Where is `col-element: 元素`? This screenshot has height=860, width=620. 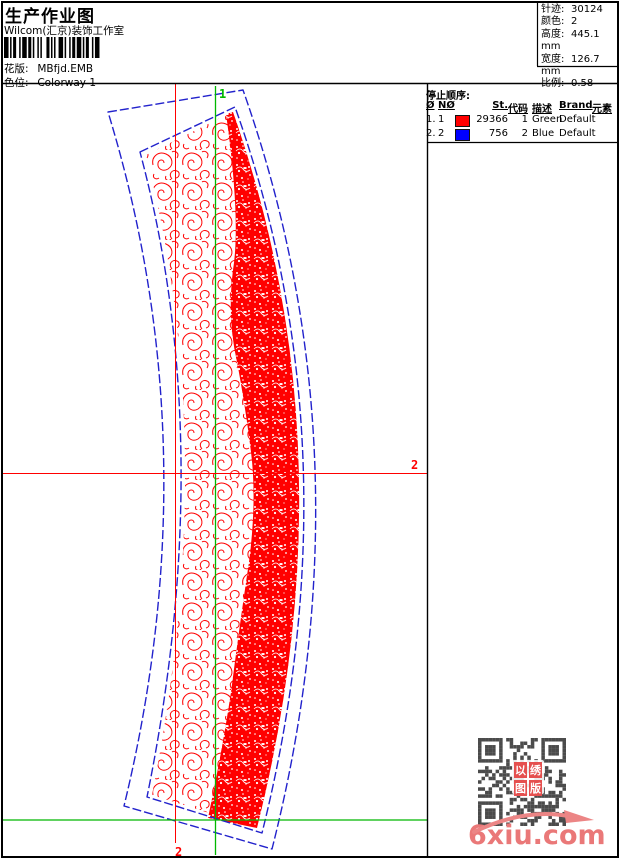 col-element: 元素 is located at coordinates (602, 109).